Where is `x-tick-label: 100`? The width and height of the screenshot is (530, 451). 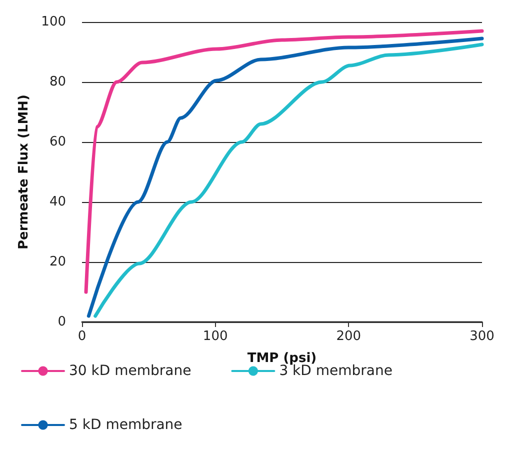 x-tick-label: 100 is located at coordinates (215, 336).